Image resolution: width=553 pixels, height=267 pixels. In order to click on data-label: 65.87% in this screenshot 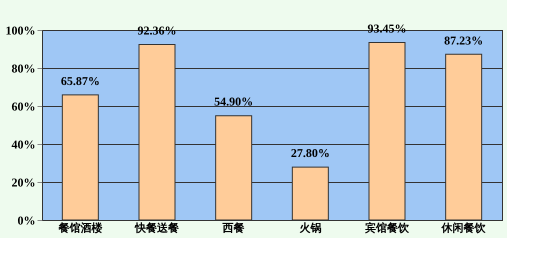, I will do `click(80, 81)`.